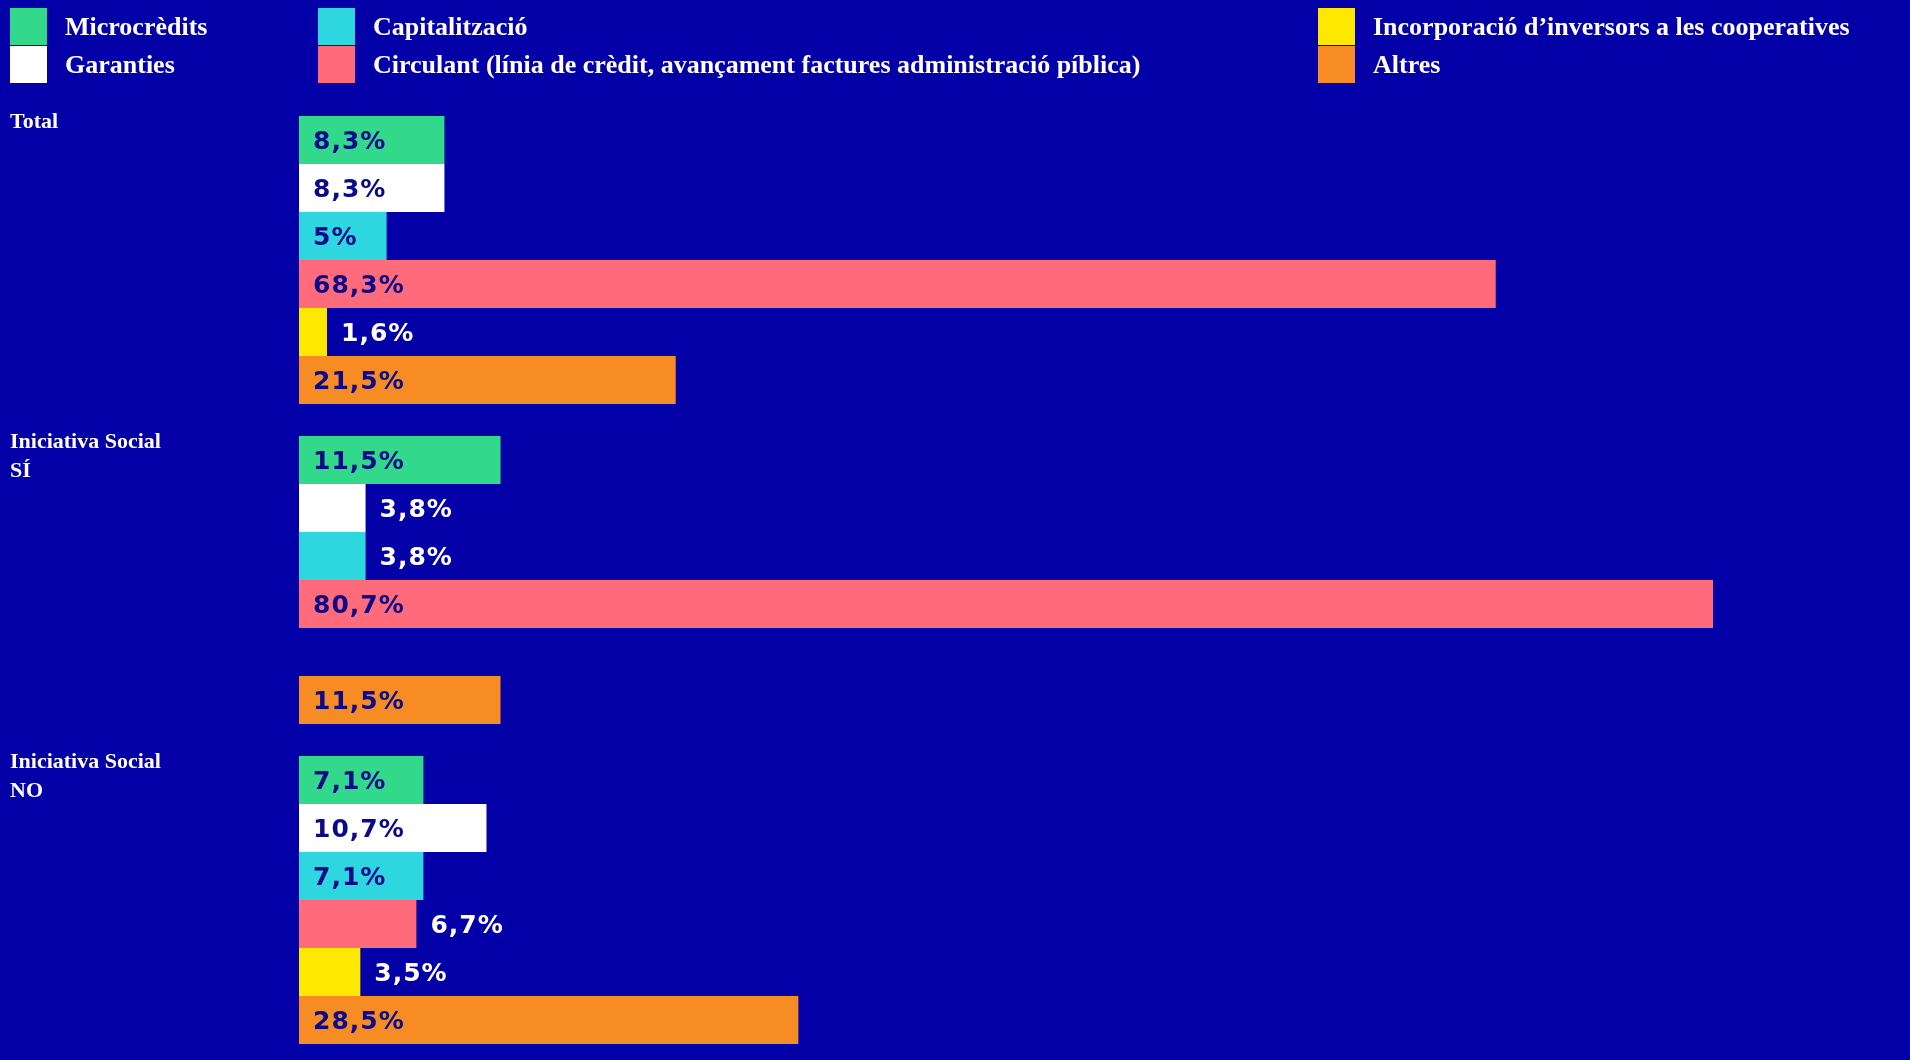 This screenshot has height=1060, width=1910. Describe the element at coordinates (411, 972) in the screenshot. I see `data-label: 3,5%` at that location.